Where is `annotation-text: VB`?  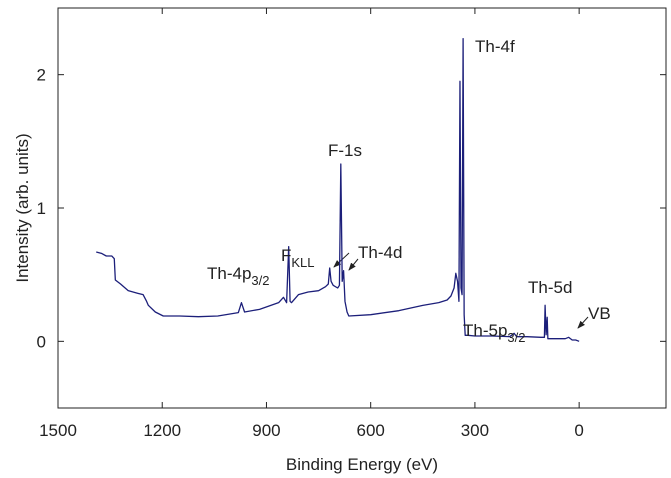 annotation-text: VB is located at coordinates (599, 313).